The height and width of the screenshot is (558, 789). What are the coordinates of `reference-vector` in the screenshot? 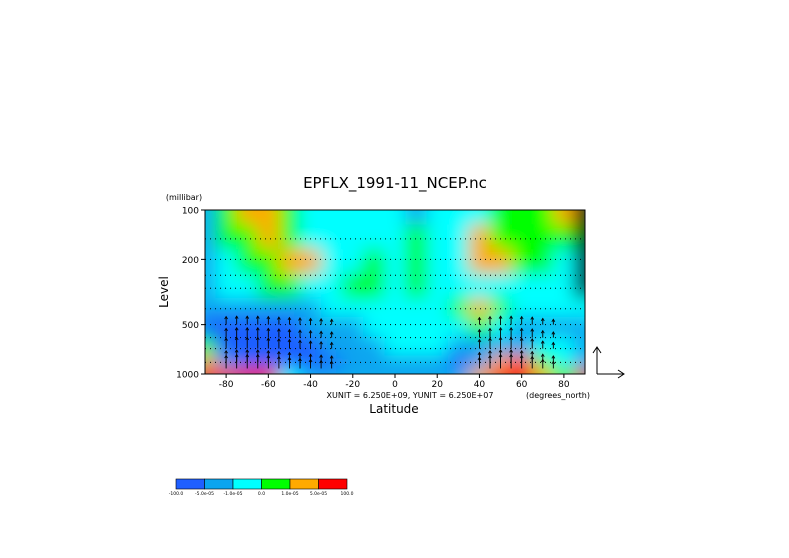 It's located at (608, 362).